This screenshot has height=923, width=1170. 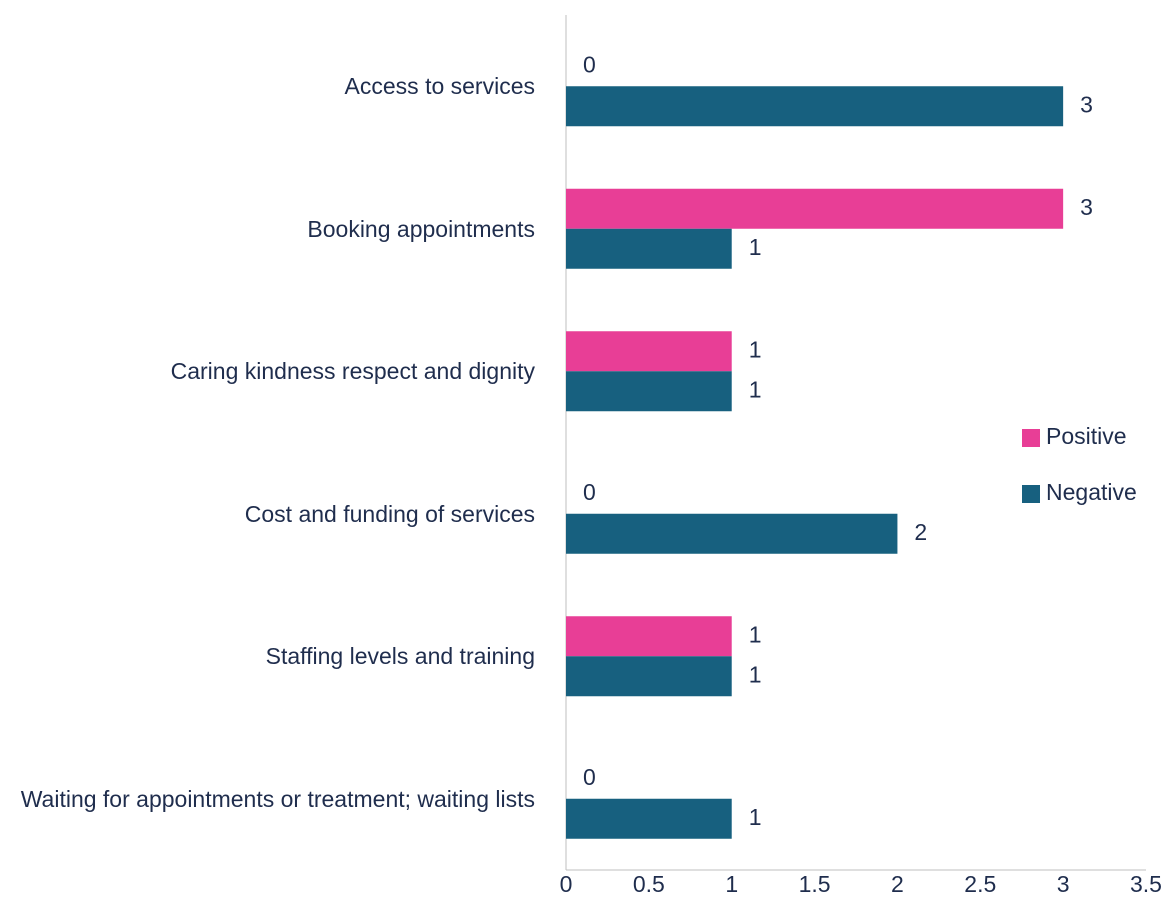 What do you see at coordinates (731, 884) in the screenshot?
I see `x-tick-label: 1` at bounding box center [731, 884].